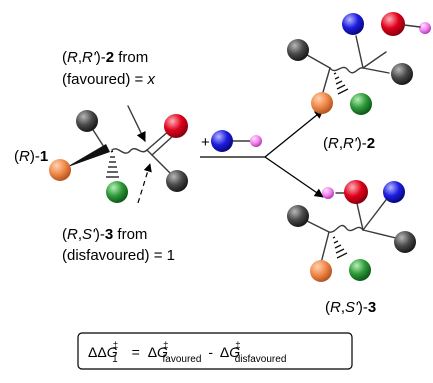 The width and height of the screenshot is (433, 383). Describe the element at coordinates (144, 183) in the screenshot. I see `disfavoured-attack-arrow` at that location.